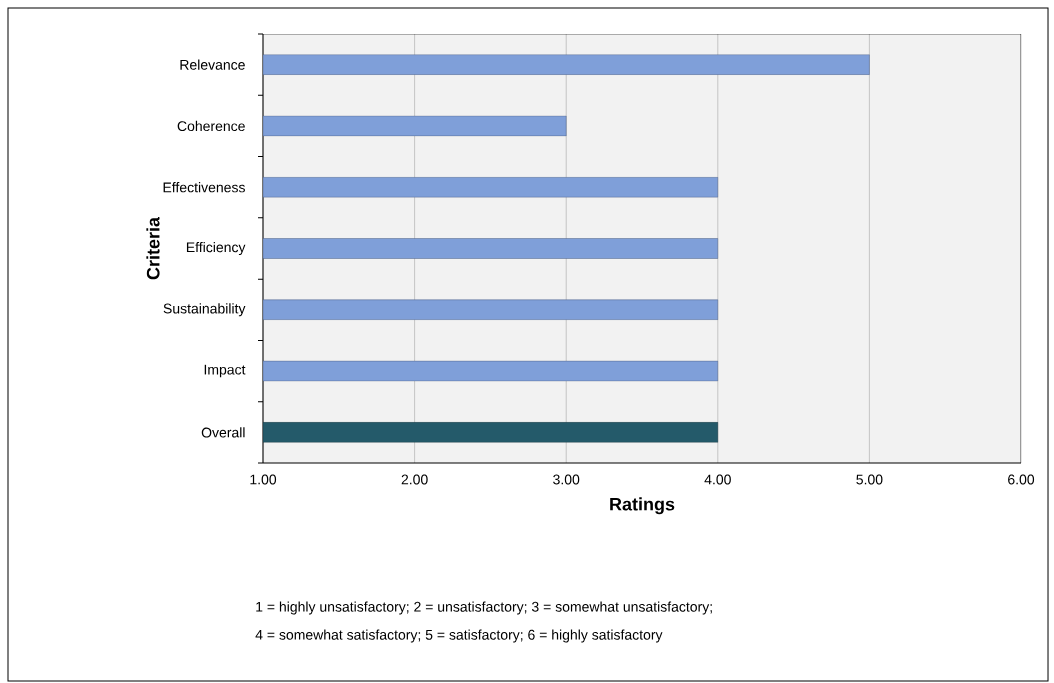 The width and height of the screenshot is (1054, 683). What do you see at coordinates (484, 608) in the screenshot?
I see `text: 1 = highly unsatisfactory; 2 = unsatisfactory; 3 = somewhat unsatisfactory;` at bounding box center [484, 608].